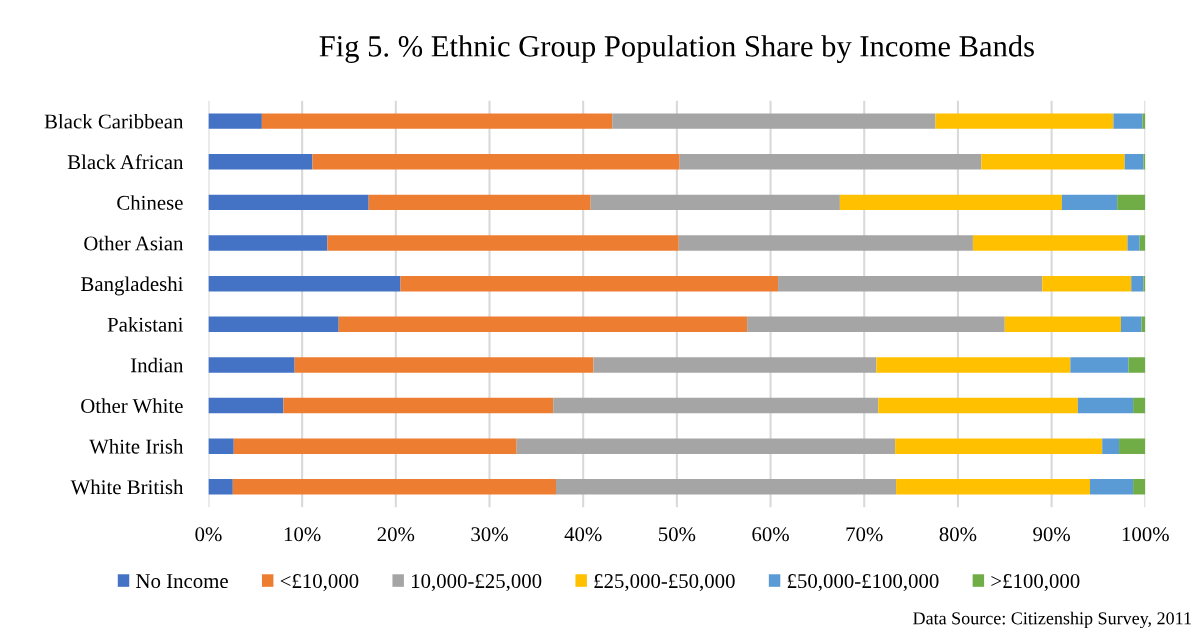  What do you see at coordinates (477, 583) in the screenshot?
I see `legend-label: 10,000-£25,000` at bounding box center [477, 583].